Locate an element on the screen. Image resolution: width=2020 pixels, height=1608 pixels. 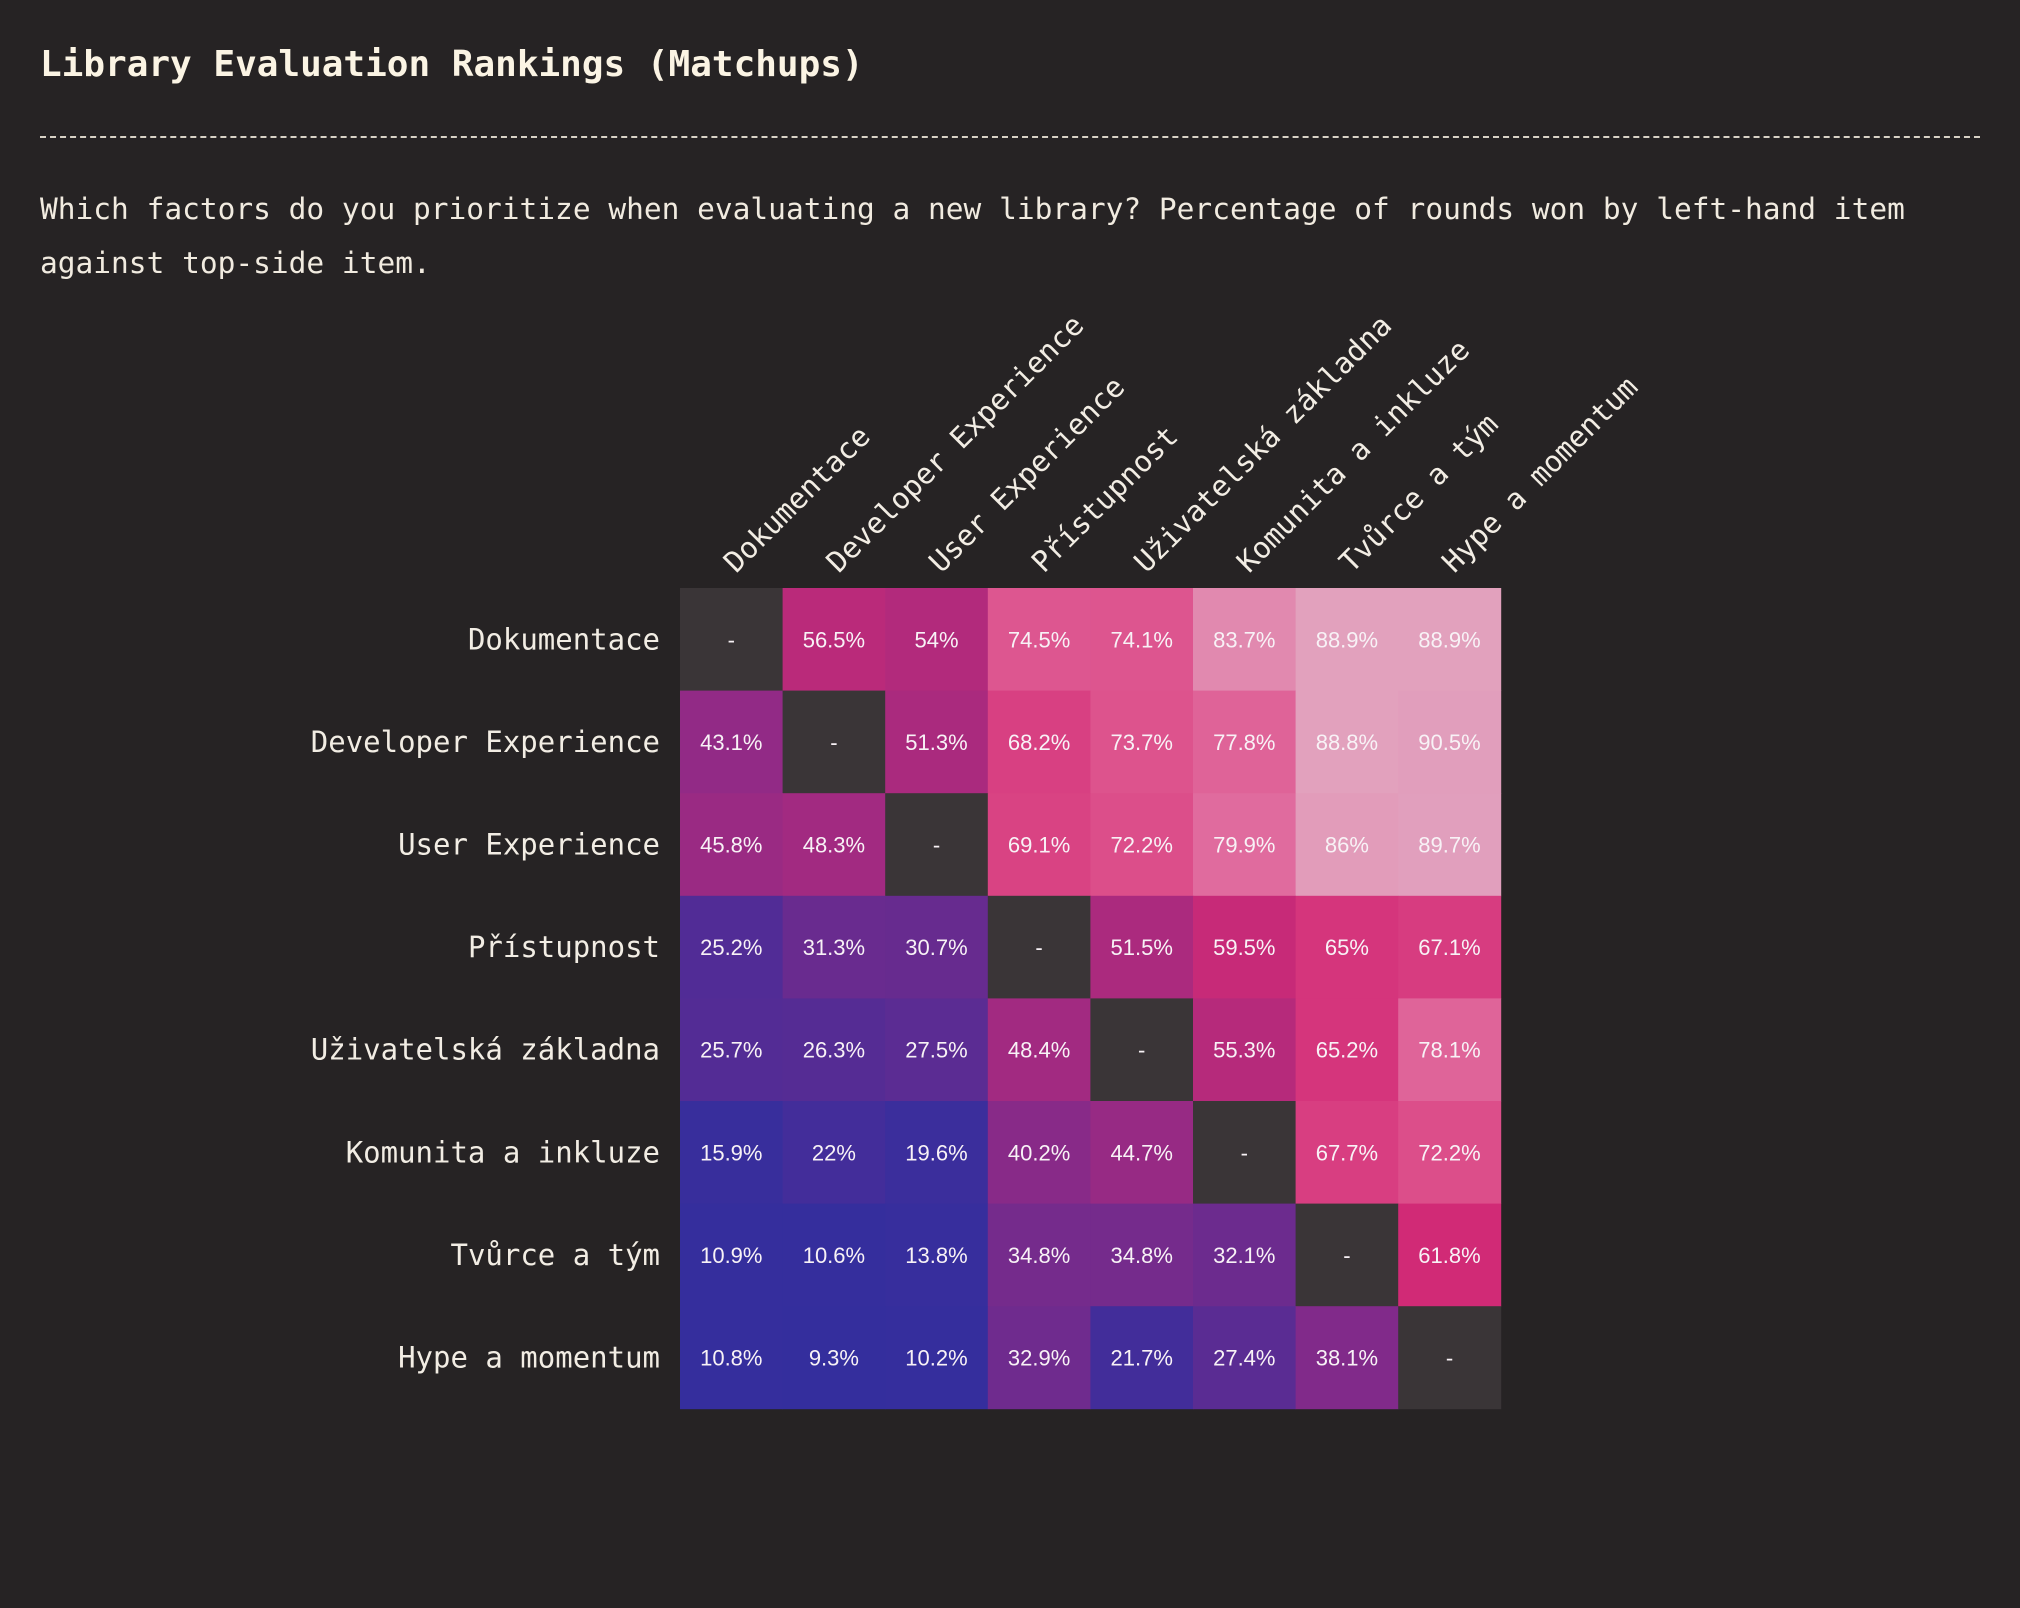
cell-value-label: 44.7% is located at coordinates (1142, 1152).